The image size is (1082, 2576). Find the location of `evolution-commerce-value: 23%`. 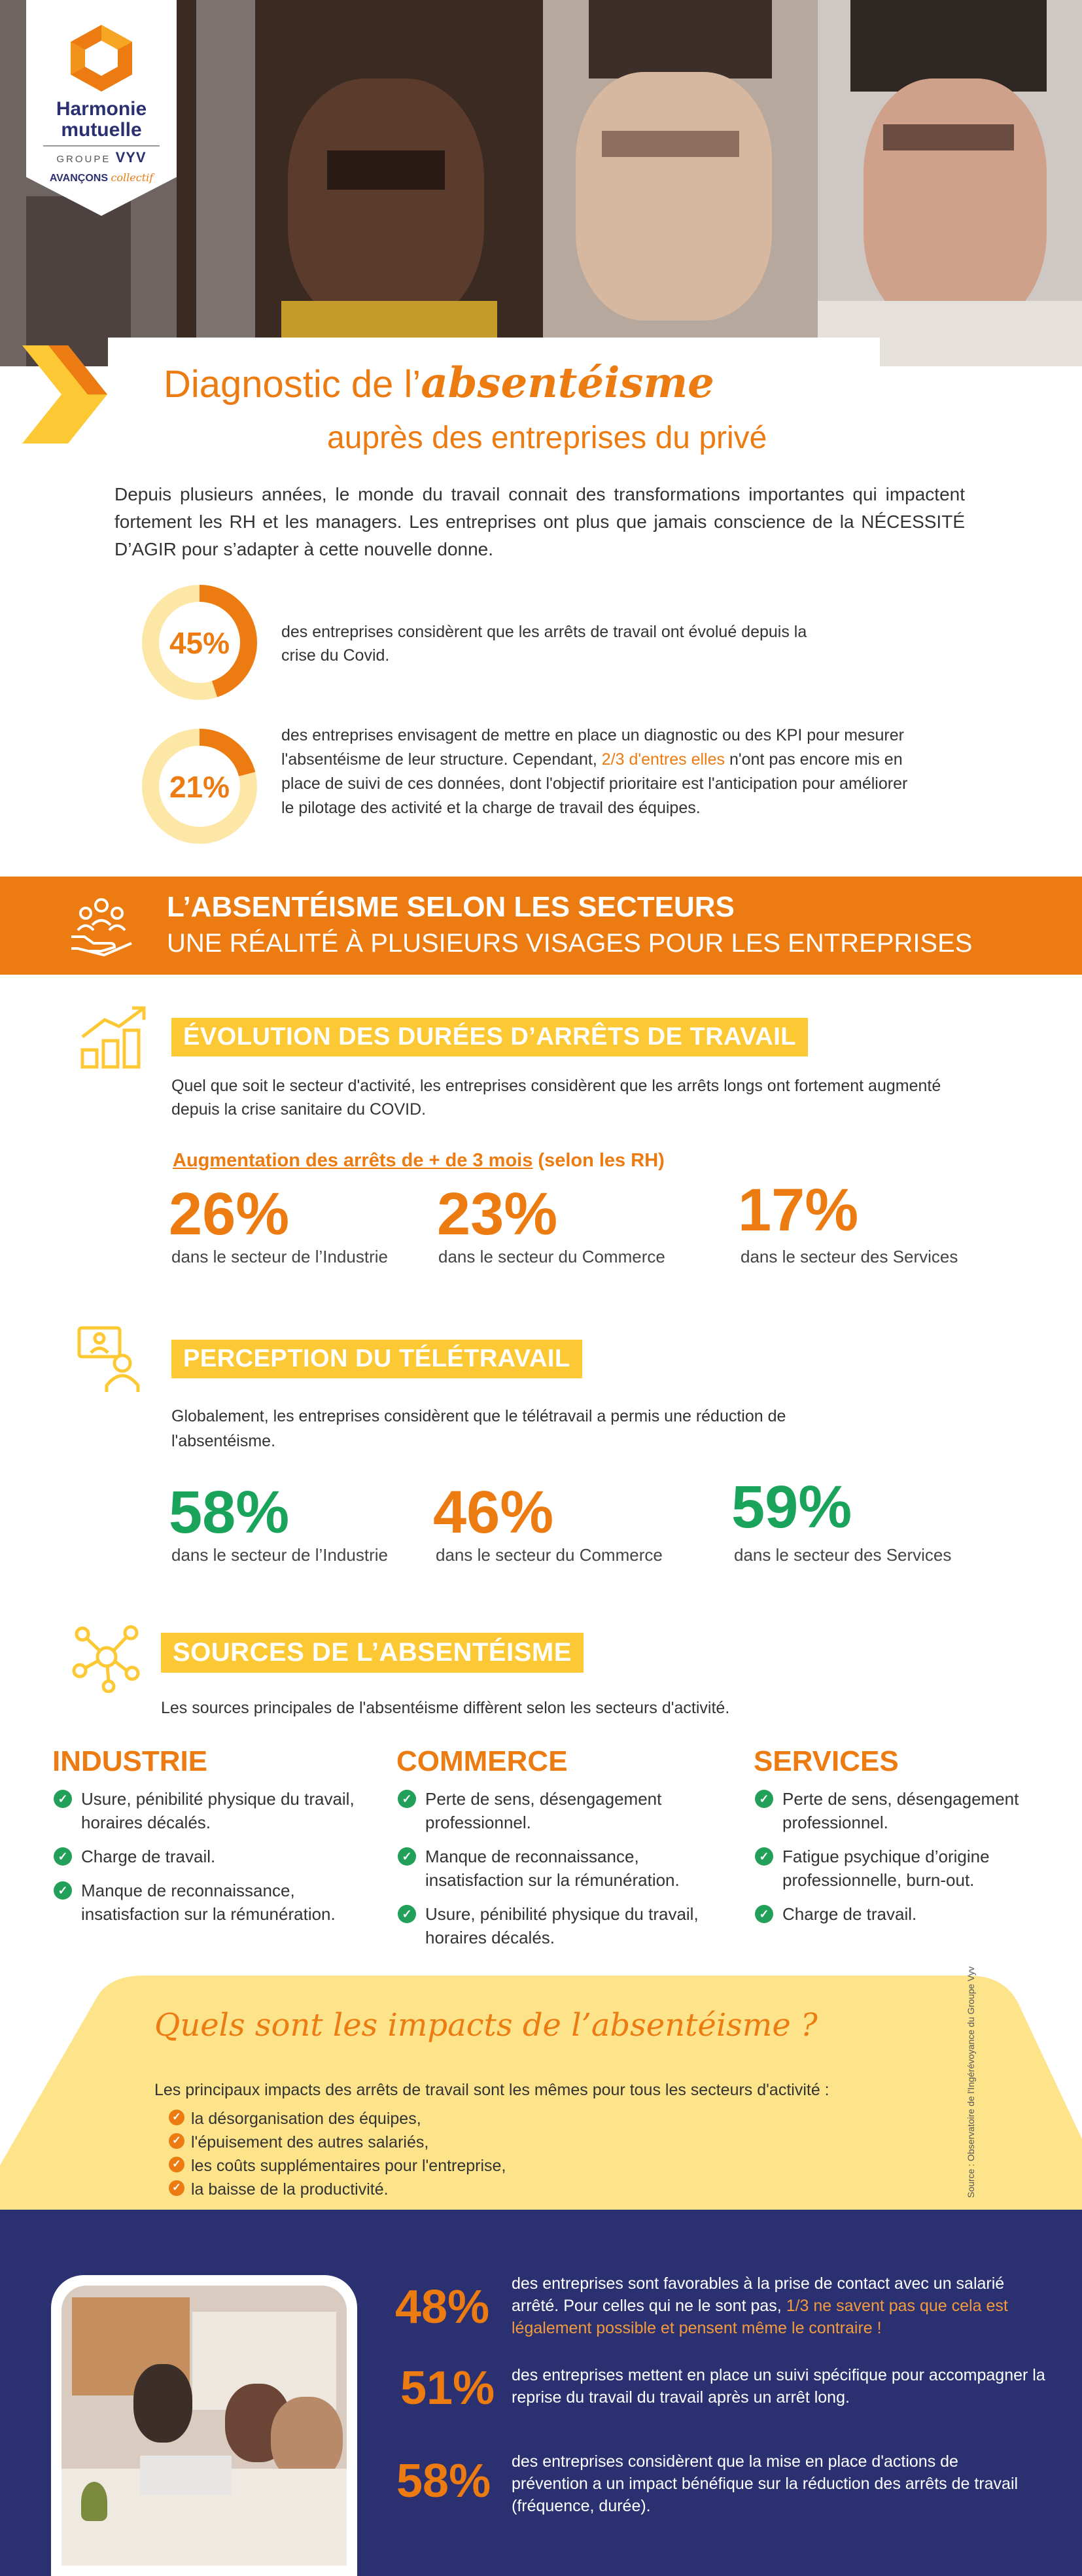

evolution-commerce-value: 23% is located at coordinates (498, 1214).